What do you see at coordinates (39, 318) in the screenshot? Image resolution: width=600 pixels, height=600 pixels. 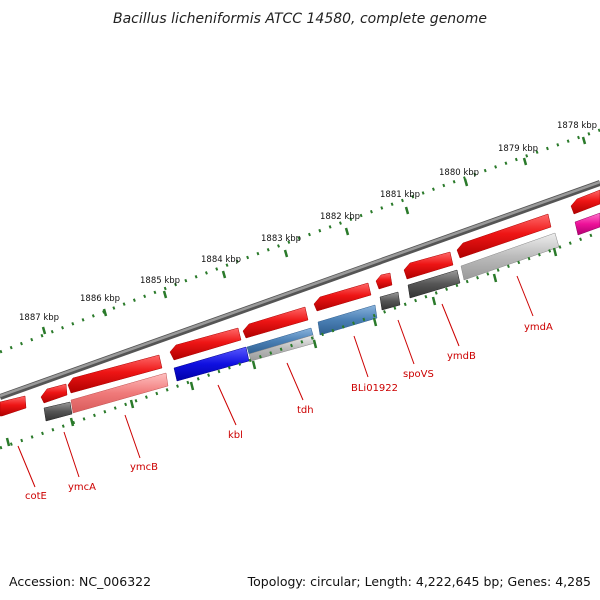 I see `kbp-label: 1887 kbp` at bounding box center [39, 318].